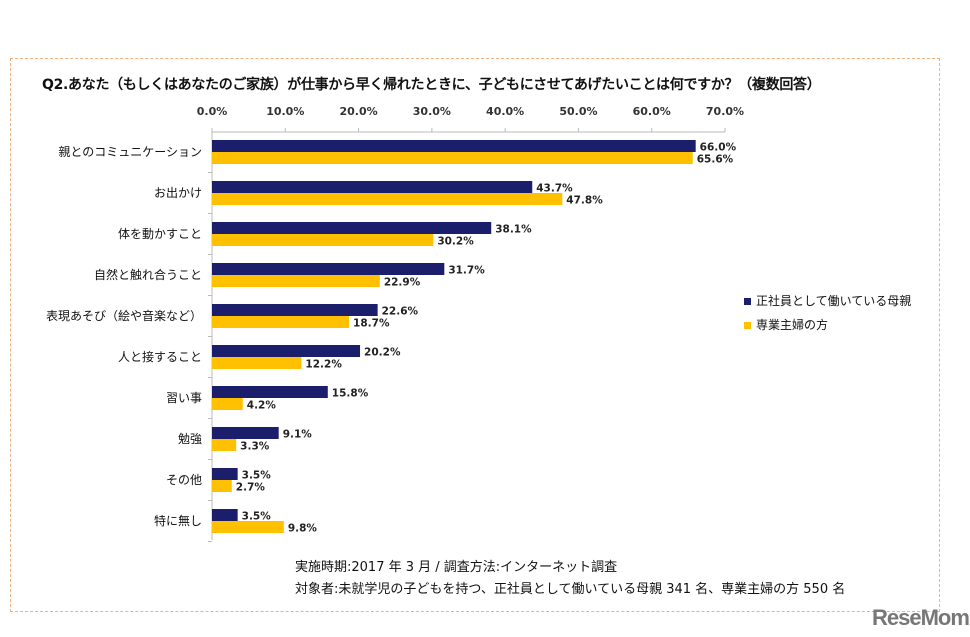 Image resolution: width=970 pixels, height=637 pixels. I want to click on data-label: 43.7%, so click(554, 189).